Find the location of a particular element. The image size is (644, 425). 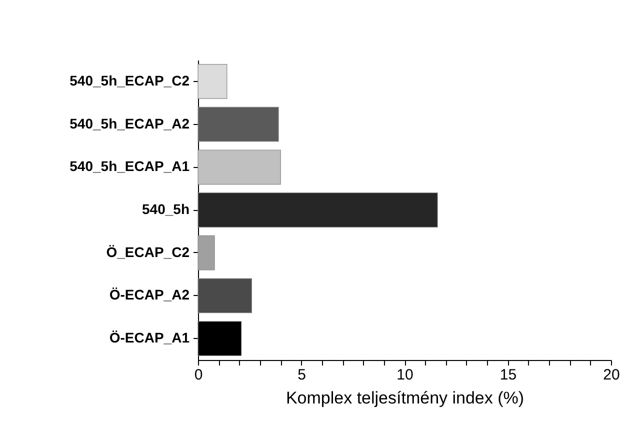

x-tick-label: 10 is located at coordinates (405, 375).